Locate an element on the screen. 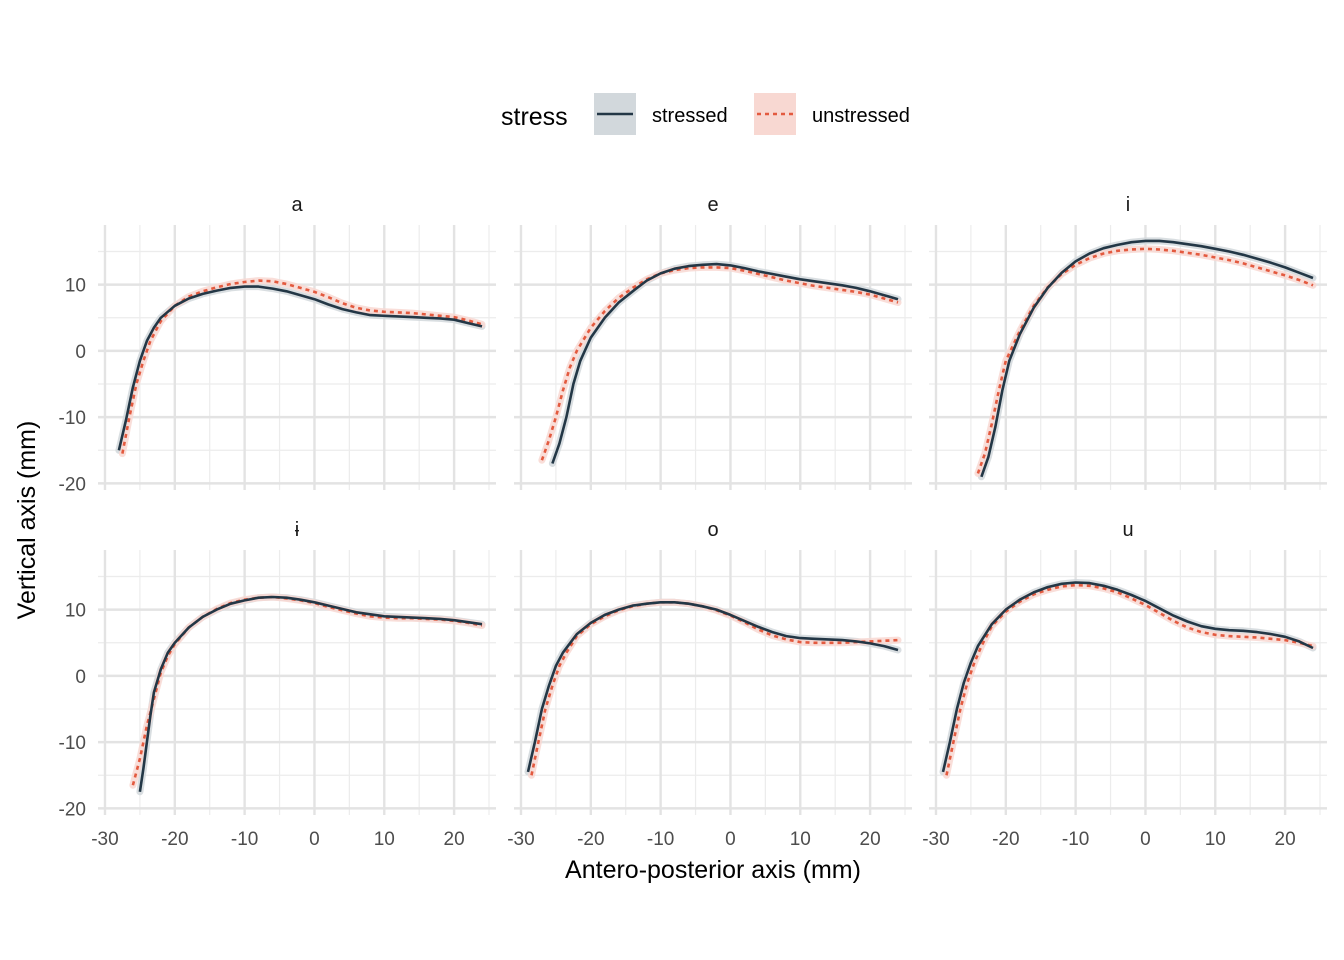 The height and width of the screenshot is (960, 1344). legend-key-unstressed is located at coordinates (775, 114).